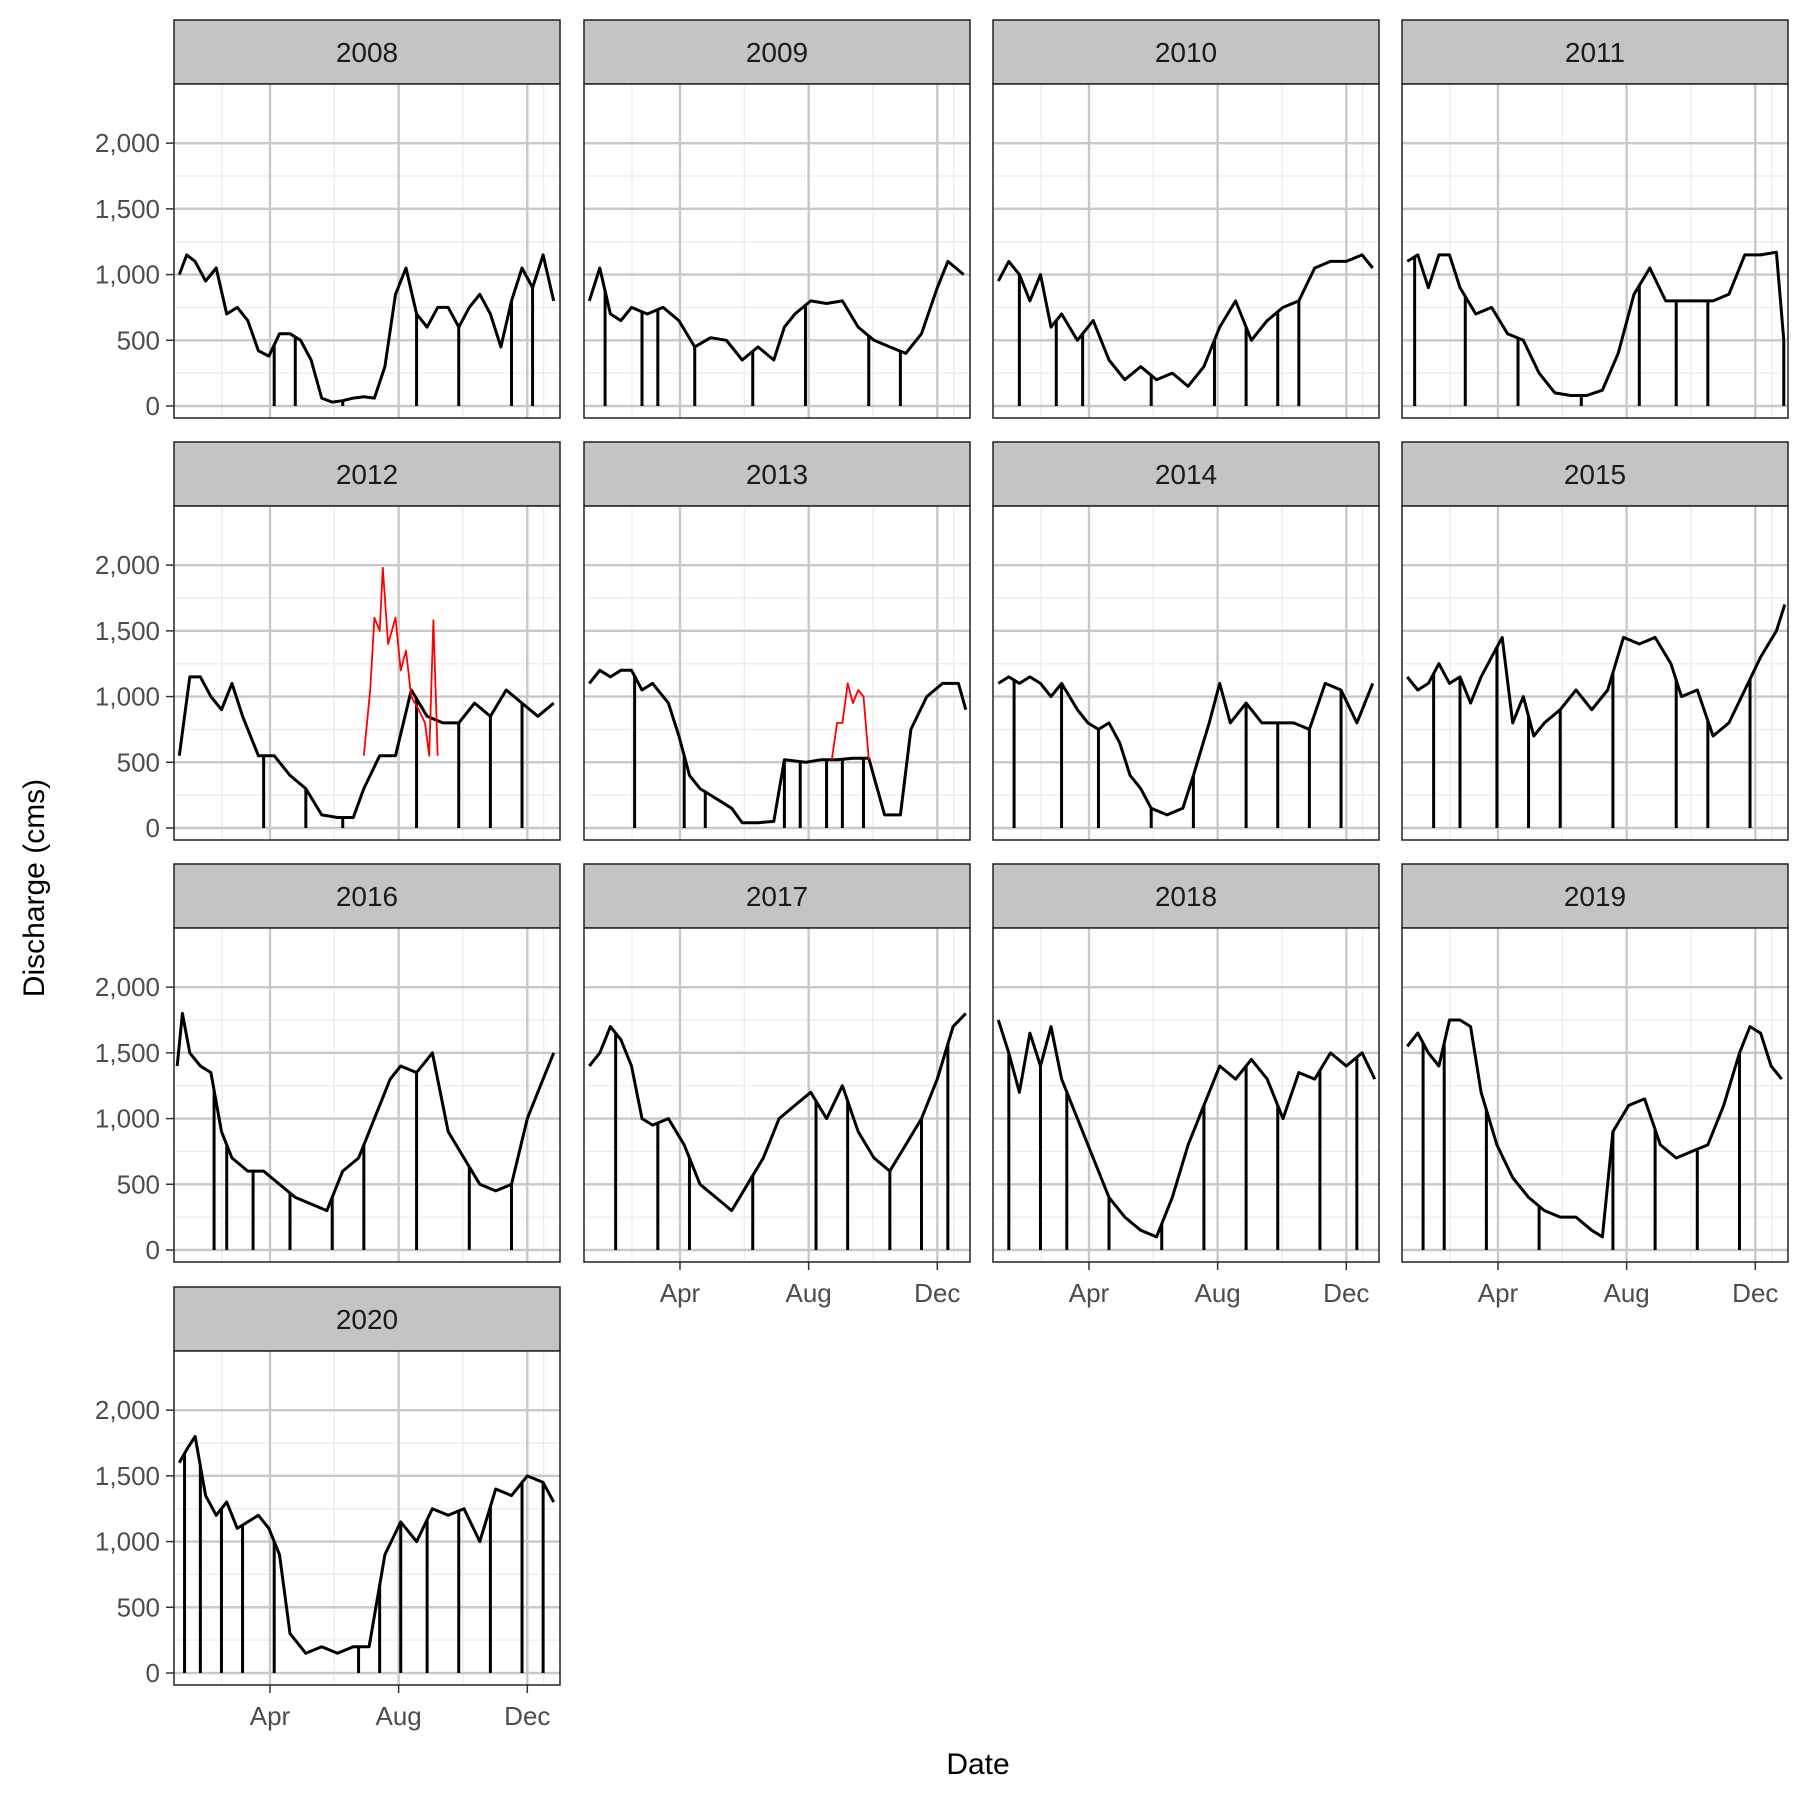 This screenshot has height=1800, width=1800. I want to click on facet-panel: 2019 Apr Aug Dec, so click(1595, 1085).